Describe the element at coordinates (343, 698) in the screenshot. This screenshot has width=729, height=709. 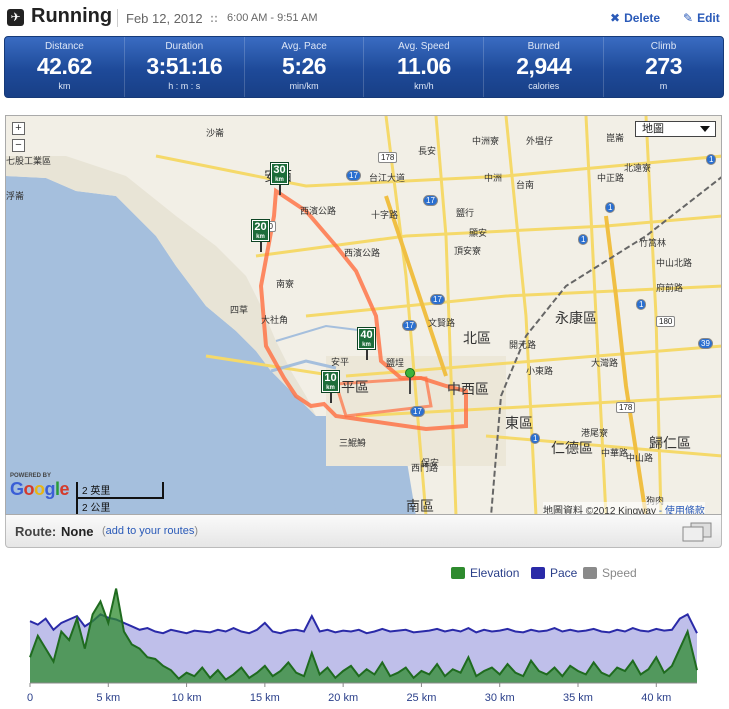
I see `x-tick-label: 20 km` at that location.